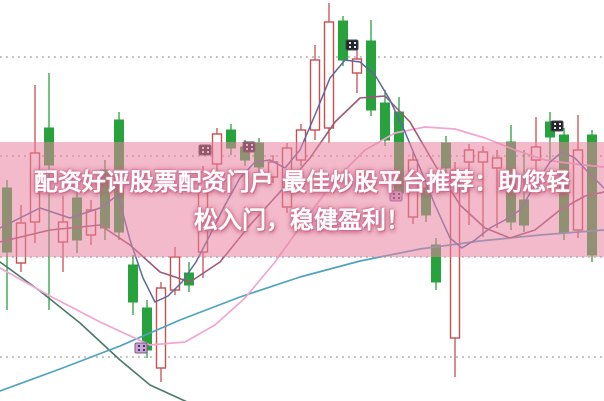 This screenshot has width=604, height=401. I want to click on promo-banner-text-line2: 松入门，稳健盈利！, so click(302, 220).